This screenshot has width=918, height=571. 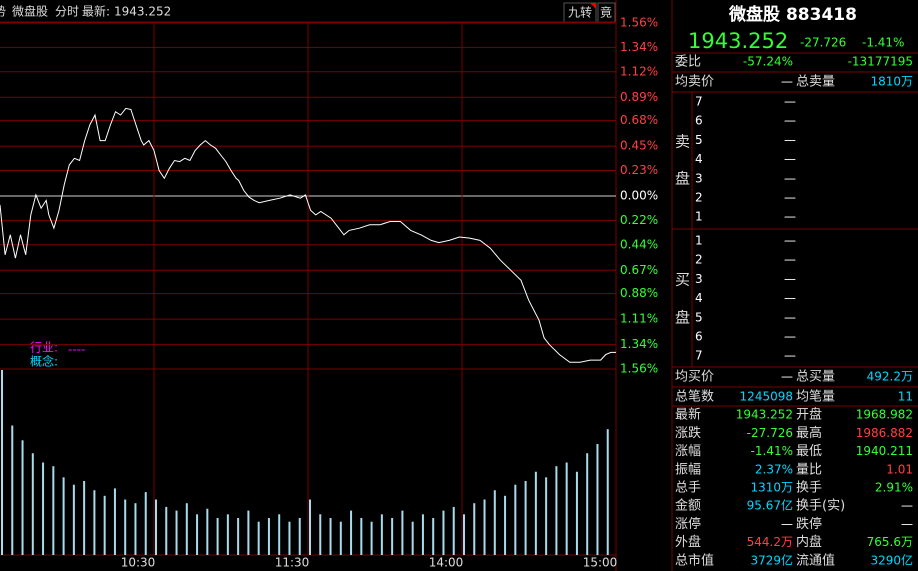 What do you see at coordinates (894, 488) in the screenshot?
I see `field-value: 2.91%` at bounding box center [894, 488].